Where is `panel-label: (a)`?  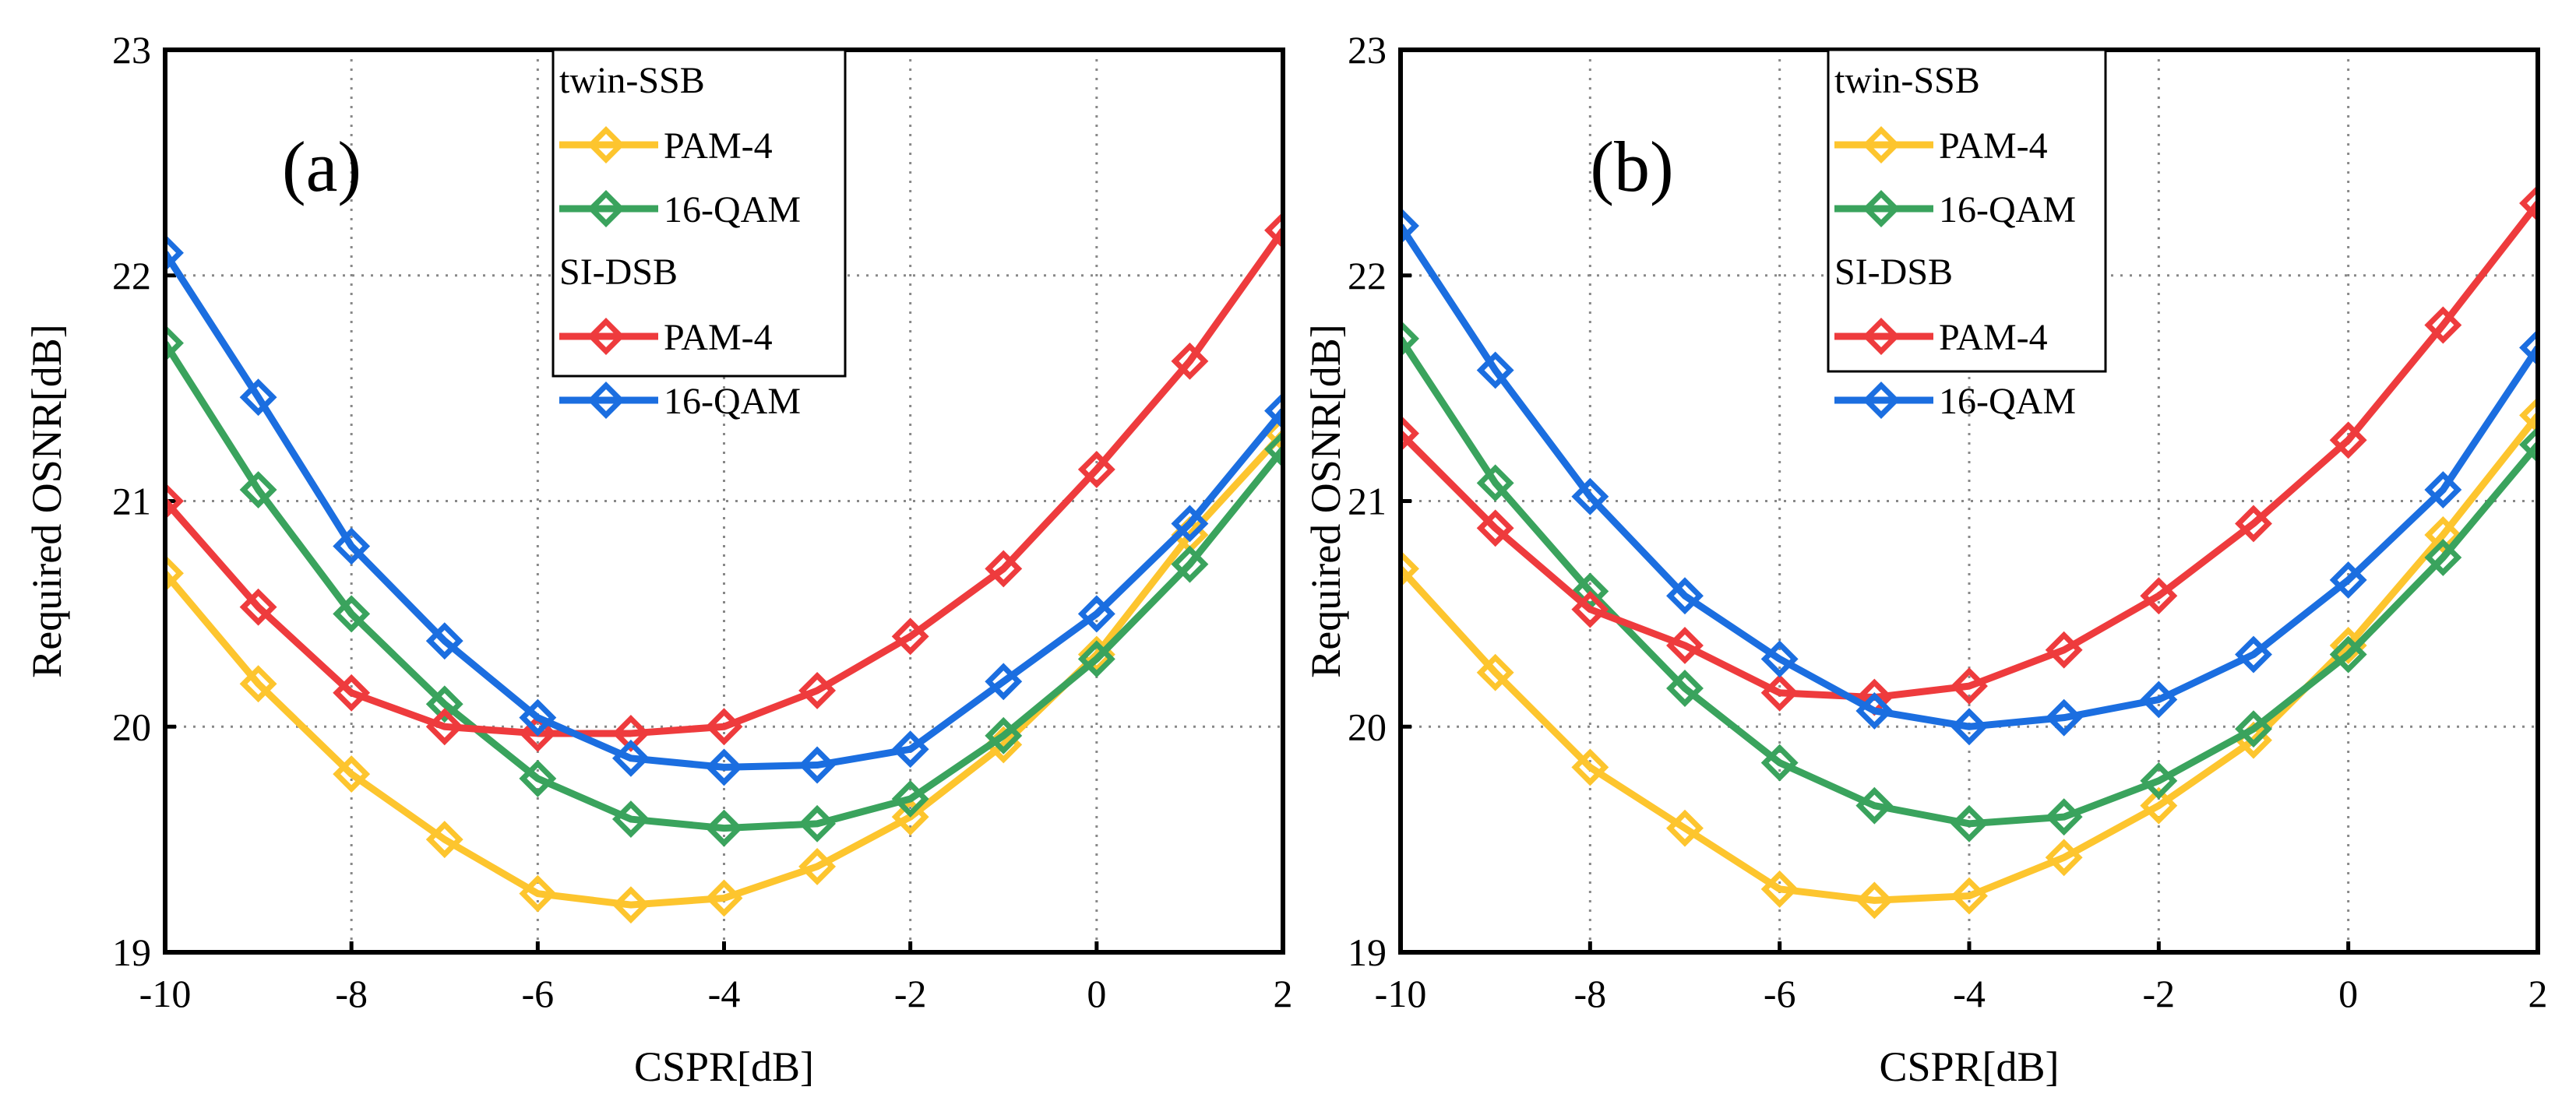
panel-label: (a) is located at coordinates (322, 166).